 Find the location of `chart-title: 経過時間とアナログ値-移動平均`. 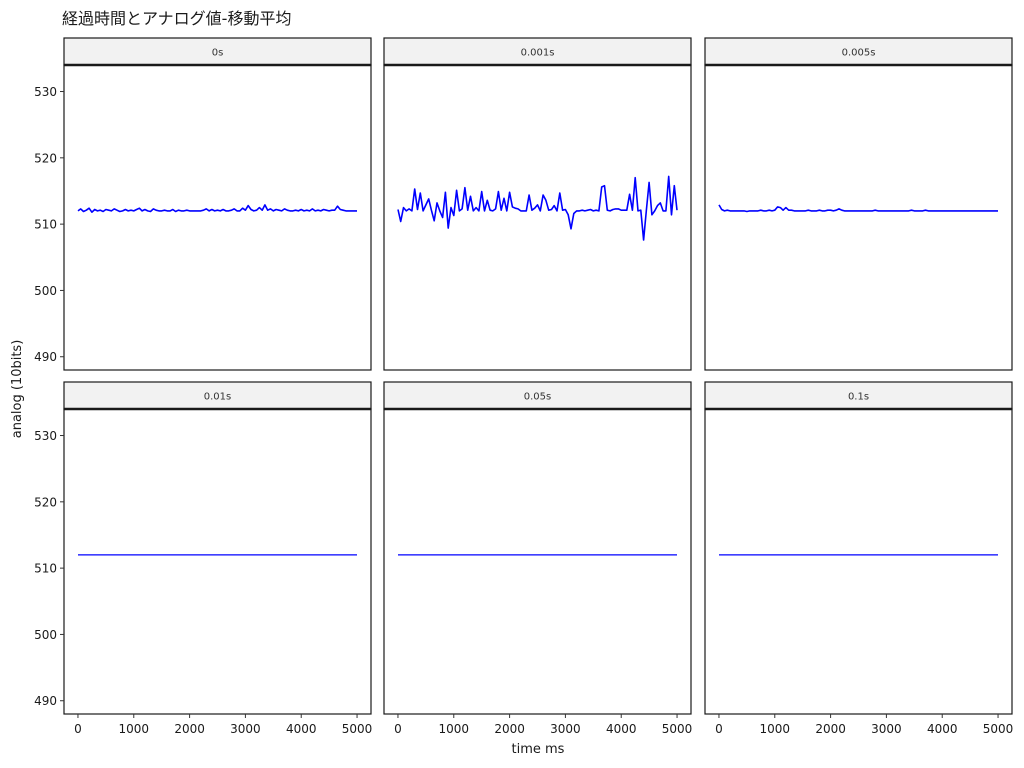

chart-title: 経過時間とアナログ値-移動平均 is located at coordinates (177, 18).